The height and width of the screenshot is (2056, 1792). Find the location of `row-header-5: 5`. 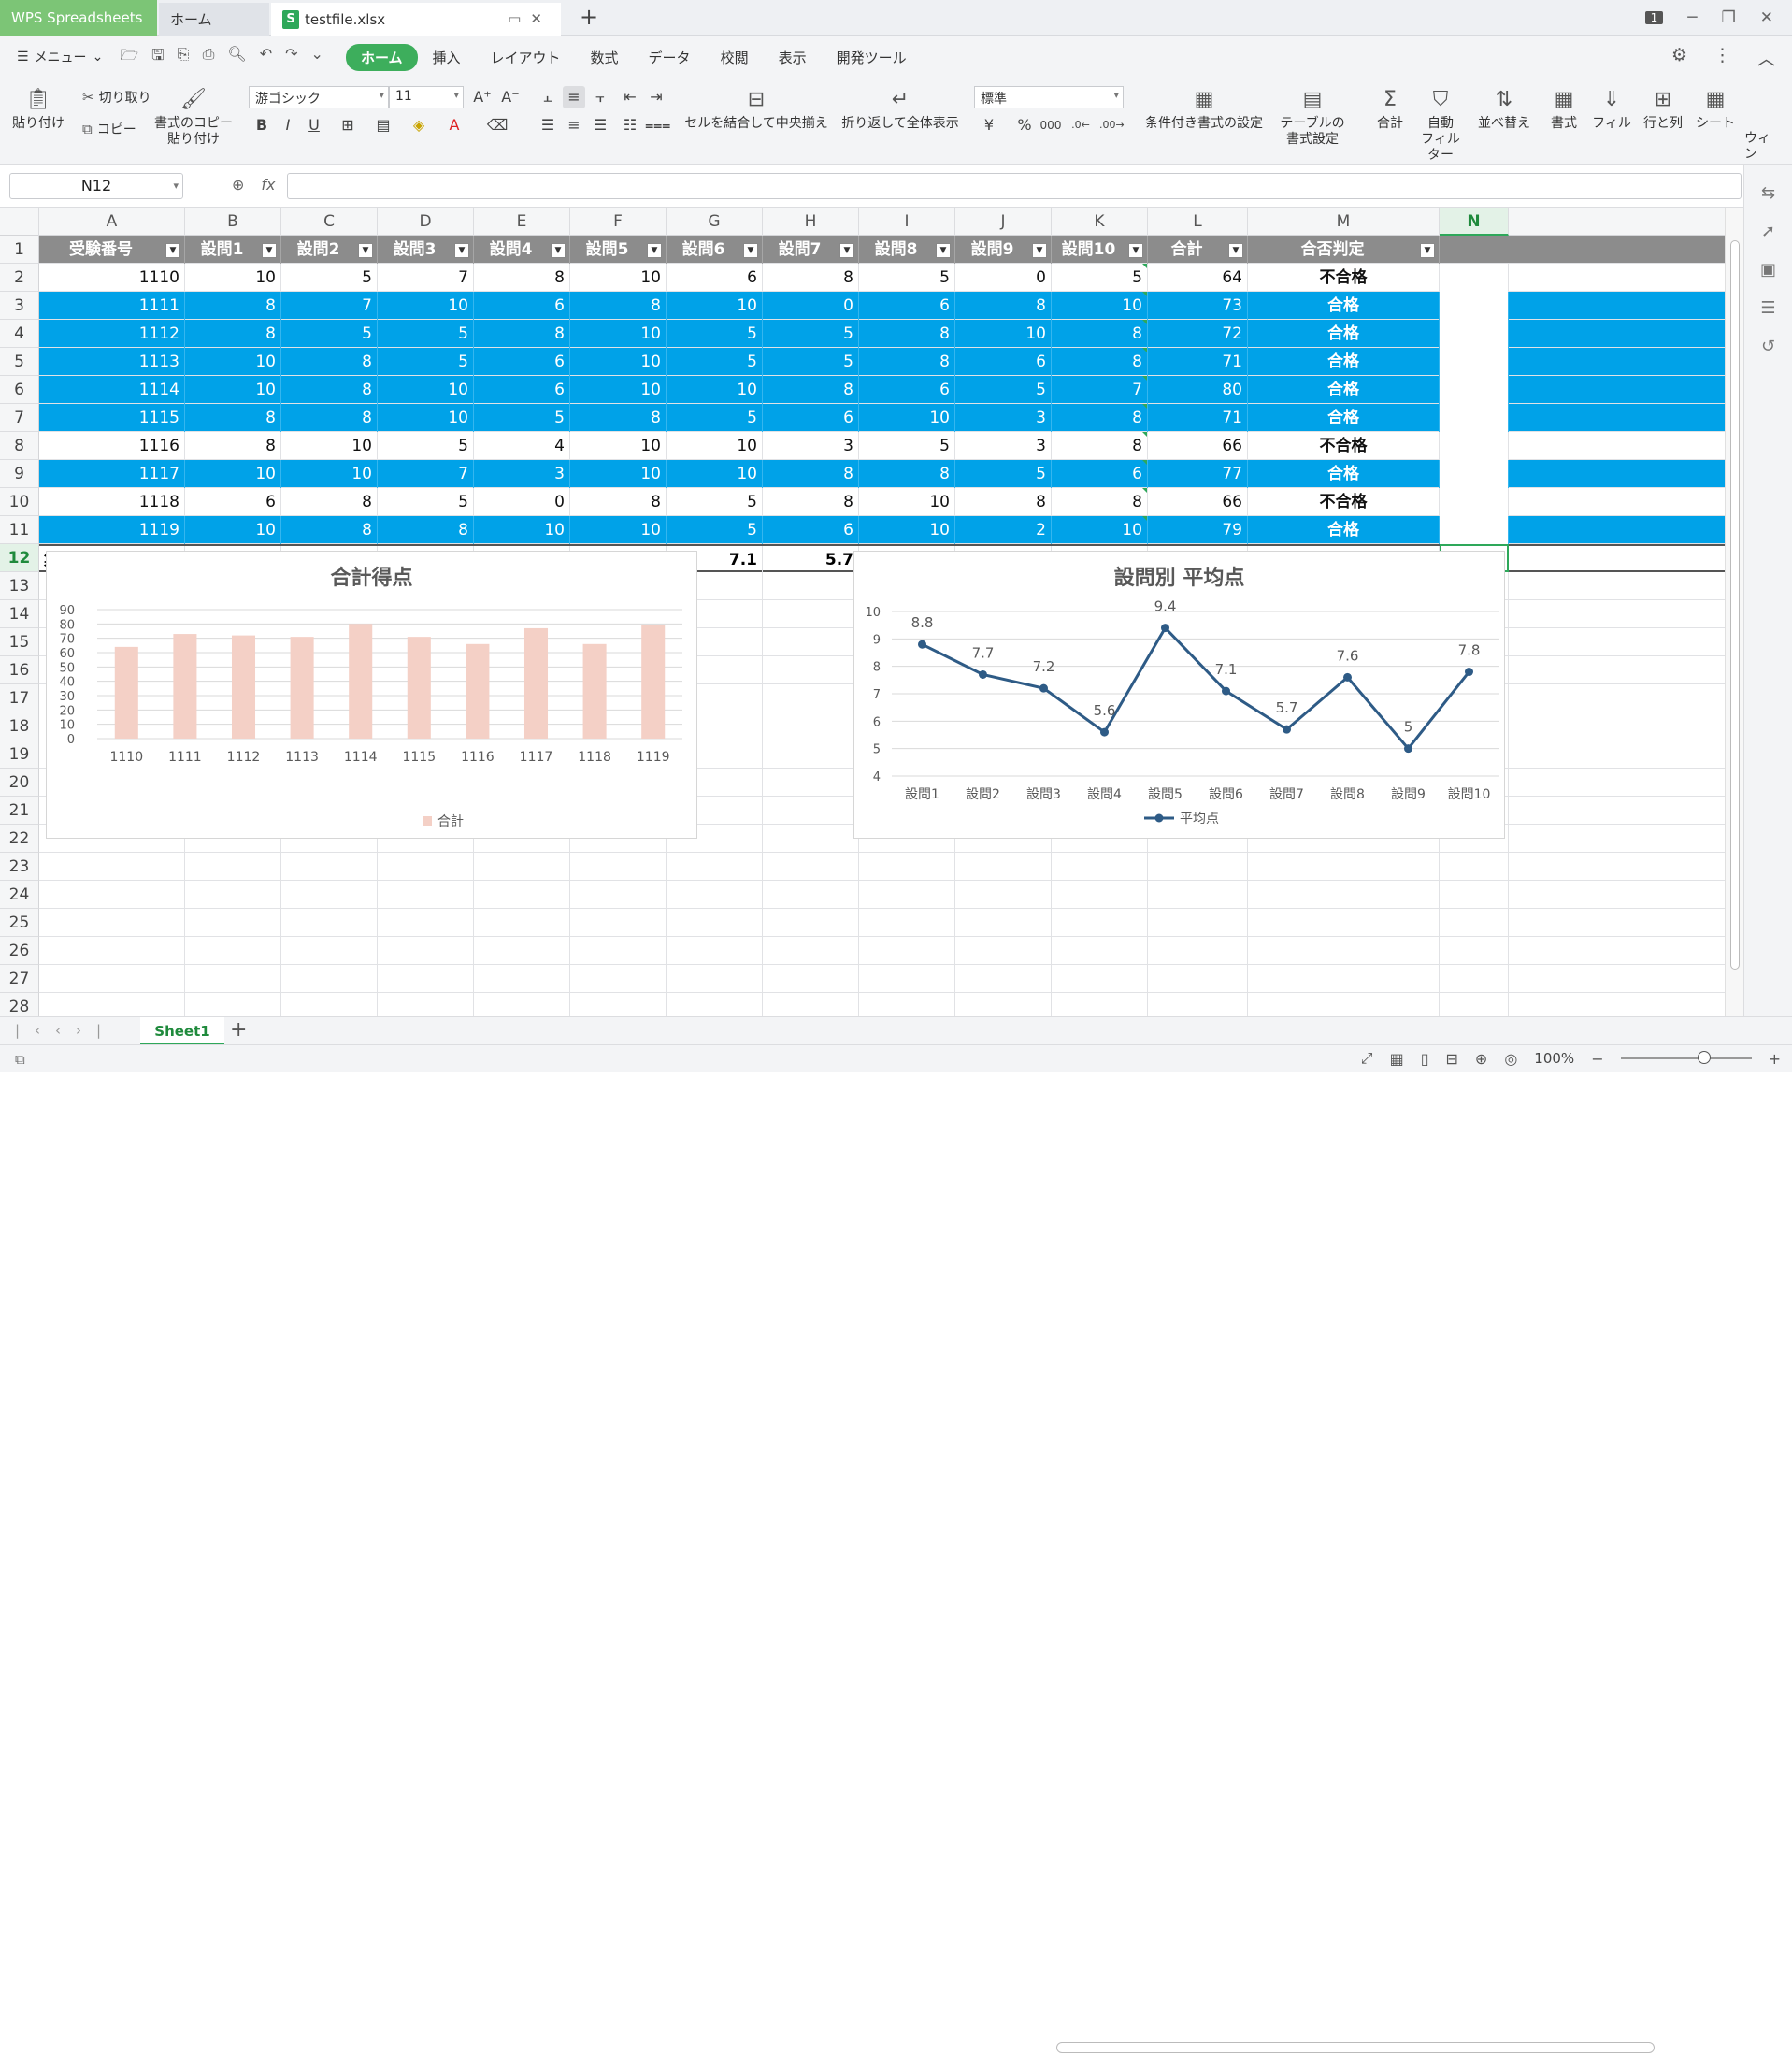

row-header-5: 5 is located at coordinates (19, 362).